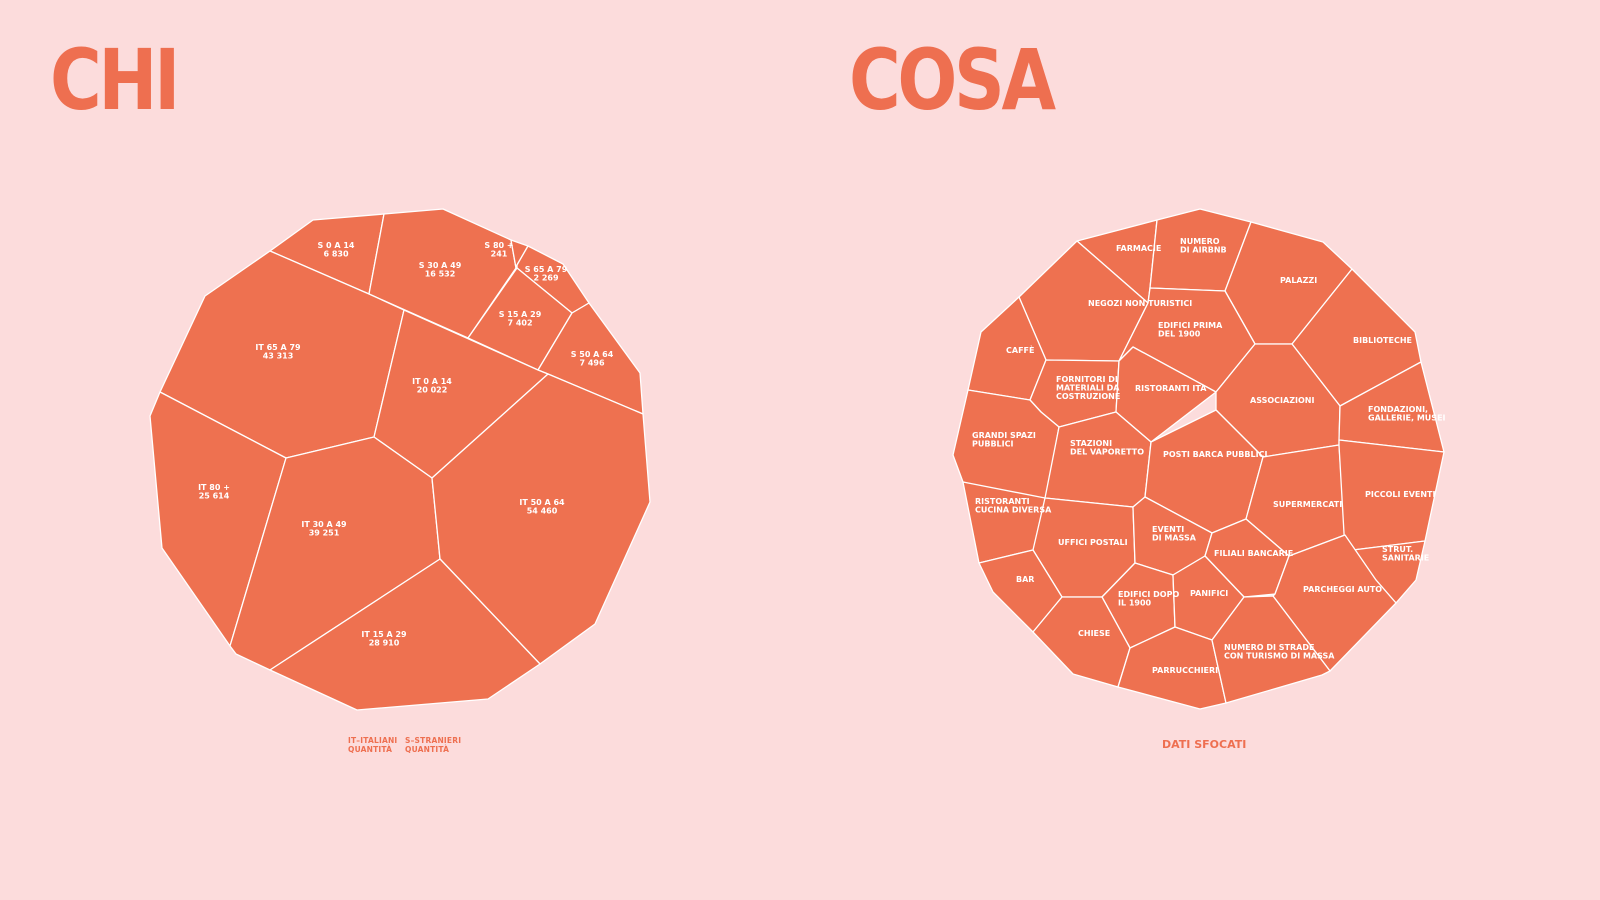 The width and height of the screenshot is (1600, 900). I want to click on cosa-label-supermercati: SUPERMERCATI, so click(1307, 504).